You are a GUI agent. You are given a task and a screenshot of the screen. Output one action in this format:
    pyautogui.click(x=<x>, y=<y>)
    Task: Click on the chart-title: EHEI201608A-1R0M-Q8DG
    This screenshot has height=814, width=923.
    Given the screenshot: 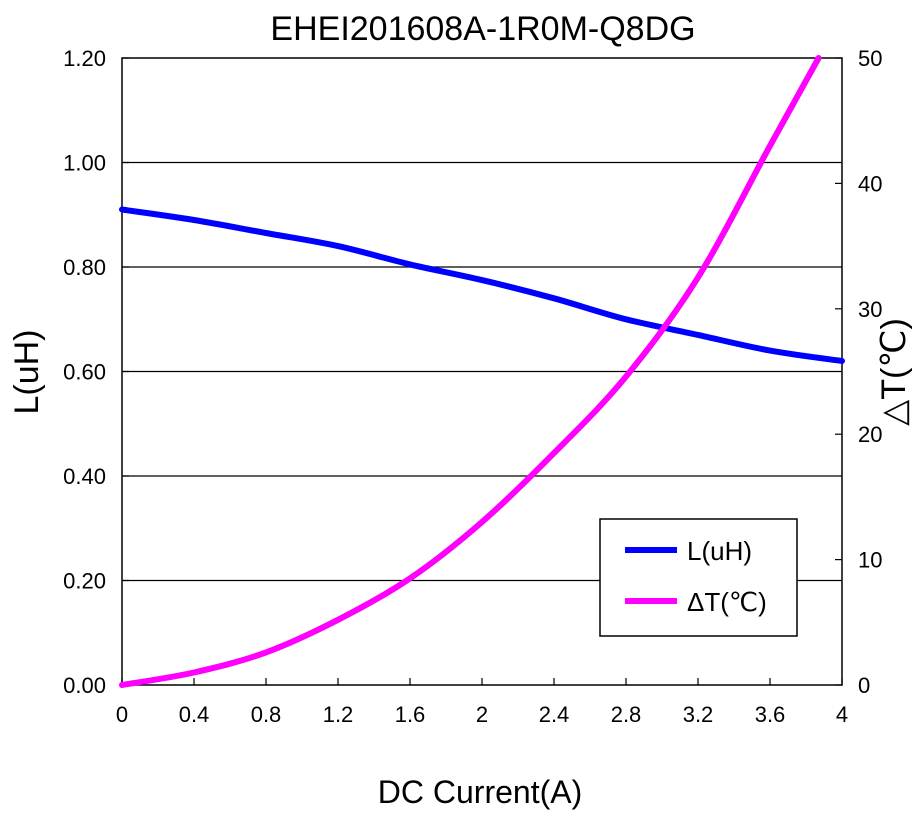 What is the action you would take?
    pyautogui.click(x=482, y=29)
    